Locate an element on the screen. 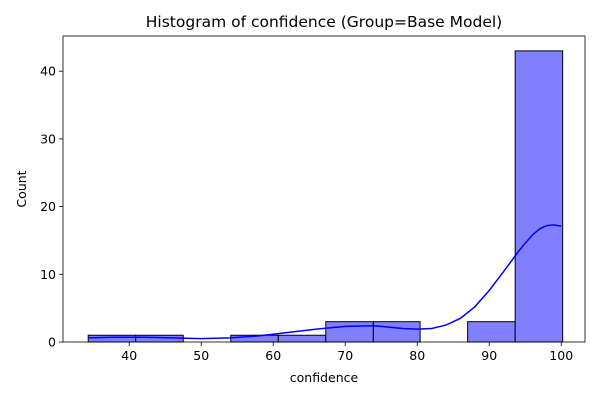 The width and height of the screenshot is (600, 400). y-tick-label: 10 is located at coordinates (48, 274).